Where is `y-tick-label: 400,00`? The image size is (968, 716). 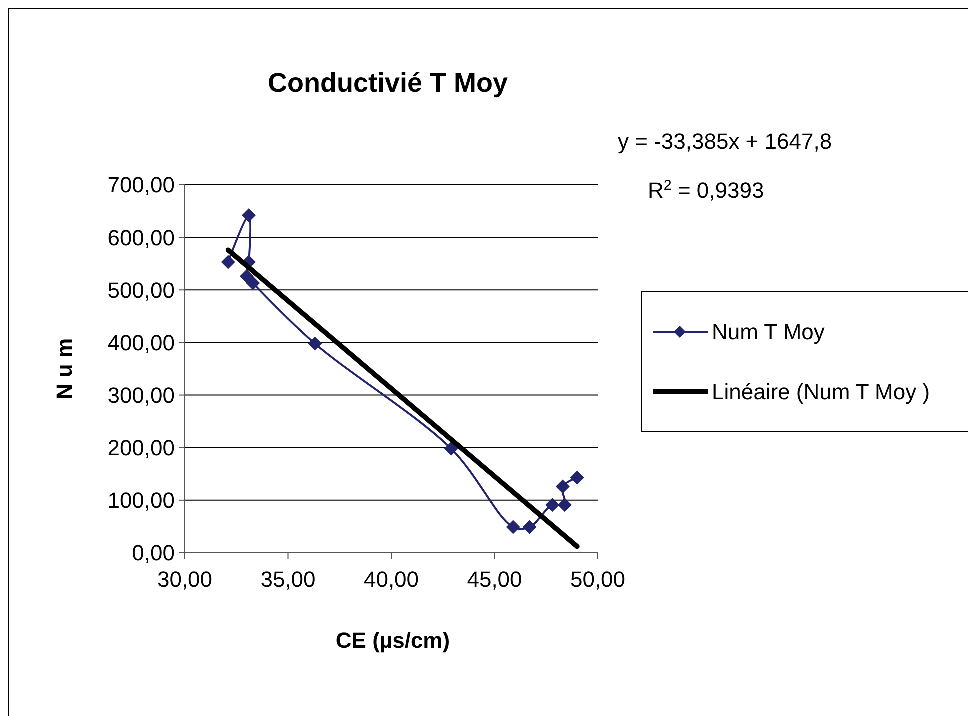
y-tick-label: 400,00 is located at coordinates (141, 343).